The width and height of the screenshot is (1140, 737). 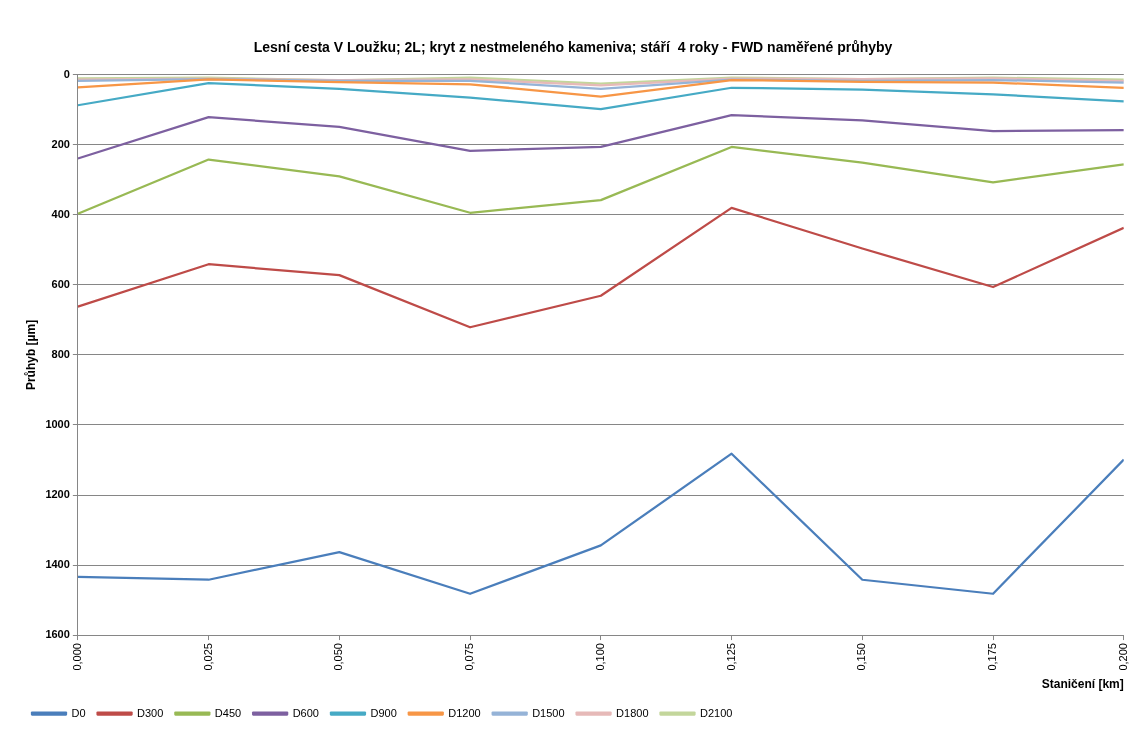 What do you see at coordinates (632, 712) in the screenshot?
I see `legend-label: D1800` at bounding box center [632, 712].